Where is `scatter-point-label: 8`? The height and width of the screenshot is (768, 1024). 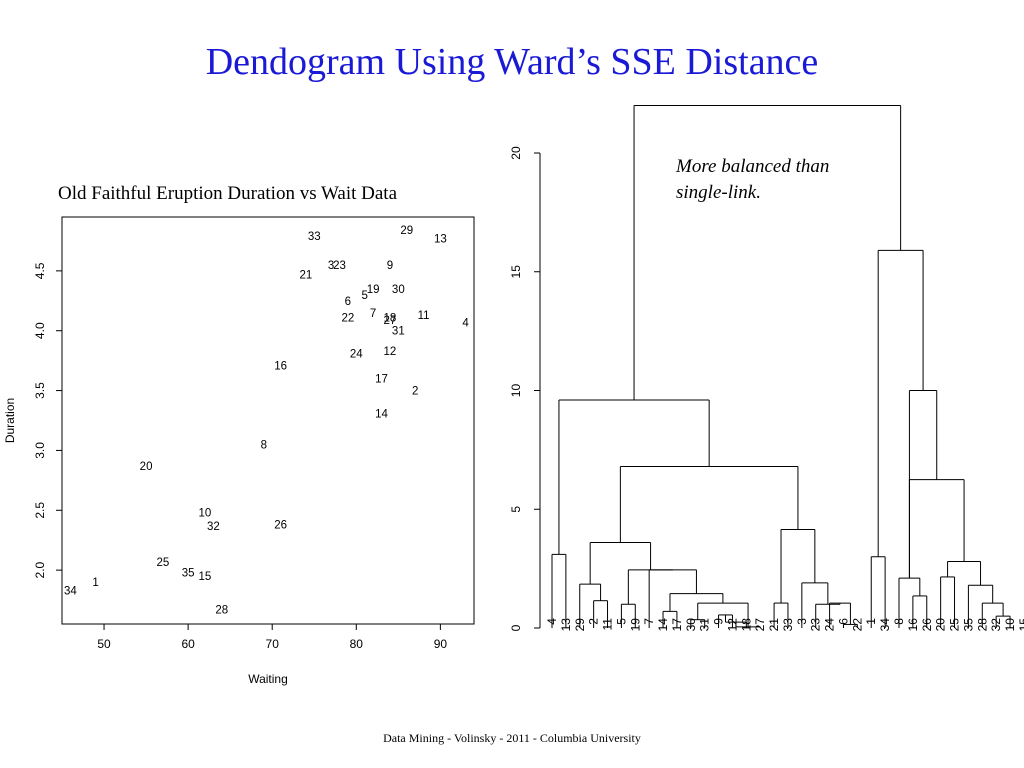 scatter-point-label: 8 is located at coordinates (264, 445).